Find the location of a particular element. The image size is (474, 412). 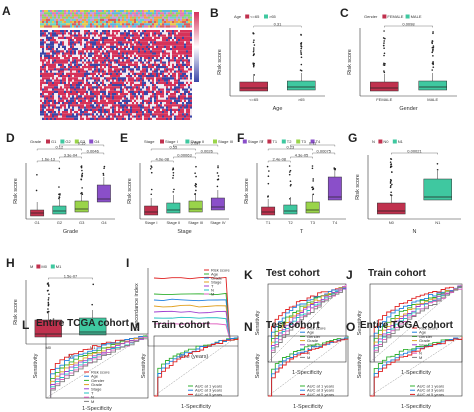

y-axis-label: Sensitivity is located at coordinates (360, 322).